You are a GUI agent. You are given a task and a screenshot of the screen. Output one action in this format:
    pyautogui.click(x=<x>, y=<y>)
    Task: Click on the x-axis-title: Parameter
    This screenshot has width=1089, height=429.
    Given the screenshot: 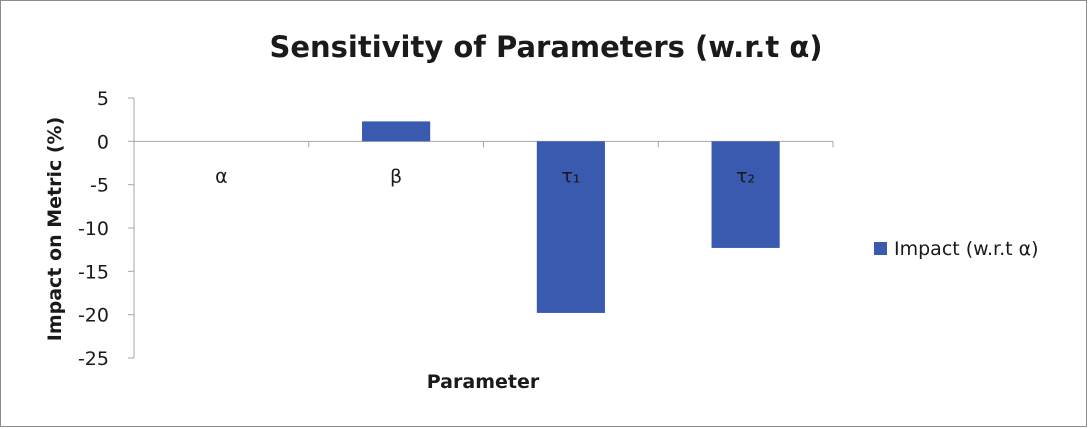 What is the action you would take?
    pyautogui.click(x=483, y=382)
    